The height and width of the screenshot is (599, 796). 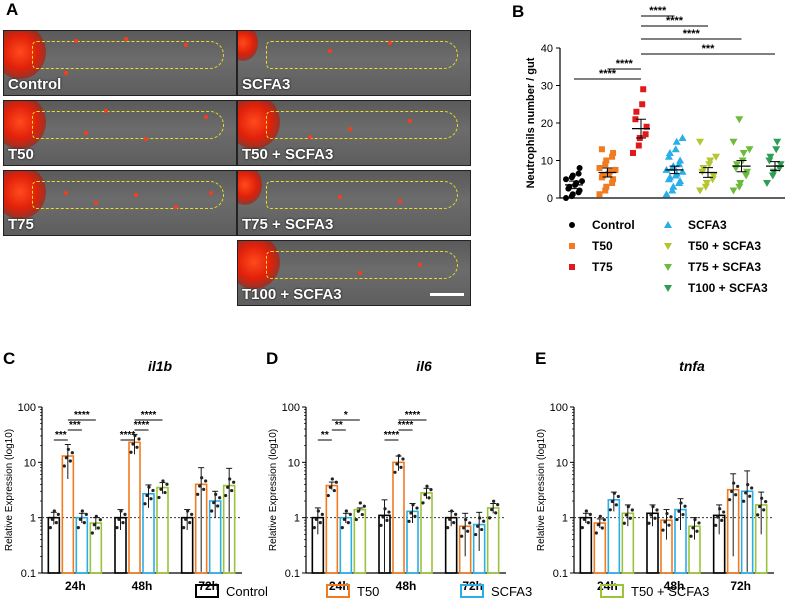 I want to click on legend-label: SCFA3, so click(x=511, y=591).